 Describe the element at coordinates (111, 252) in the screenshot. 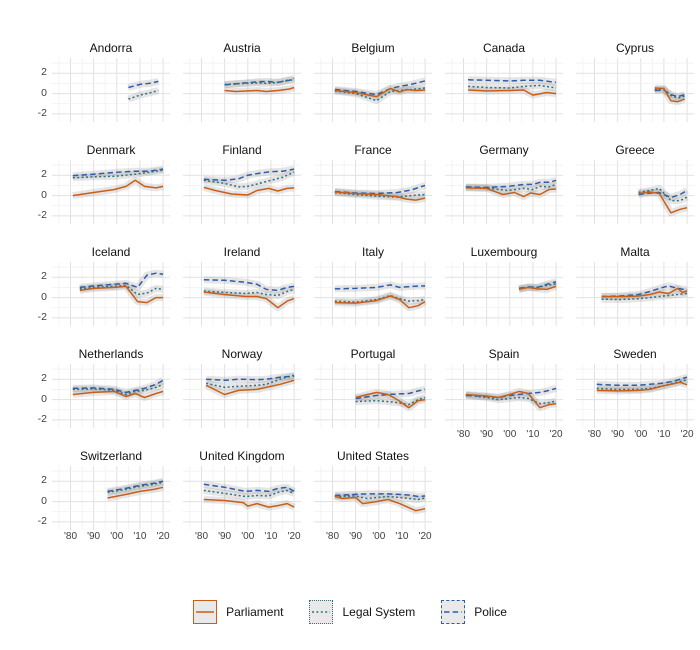

I see `facet-title: Iceland` at that location.